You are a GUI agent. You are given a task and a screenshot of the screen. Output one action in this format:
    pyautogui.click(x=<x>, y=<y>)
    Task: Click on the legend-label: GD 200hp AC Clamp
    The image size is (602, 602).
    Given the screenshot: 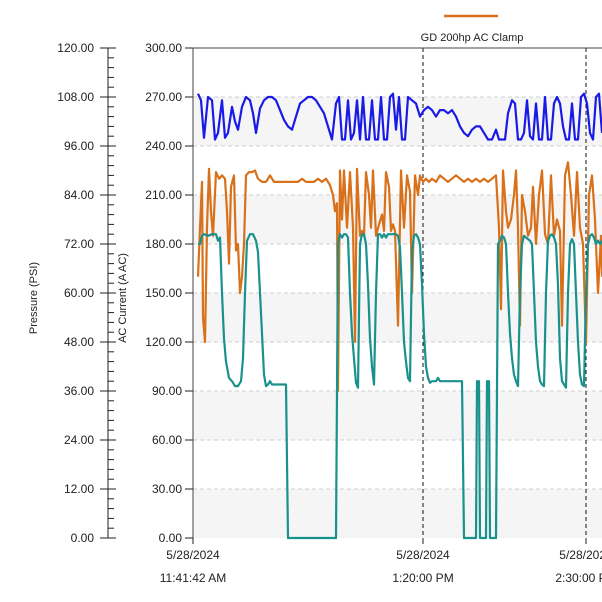 What is the action you would take?
    pyautogui.click(x=472, y=38)
    